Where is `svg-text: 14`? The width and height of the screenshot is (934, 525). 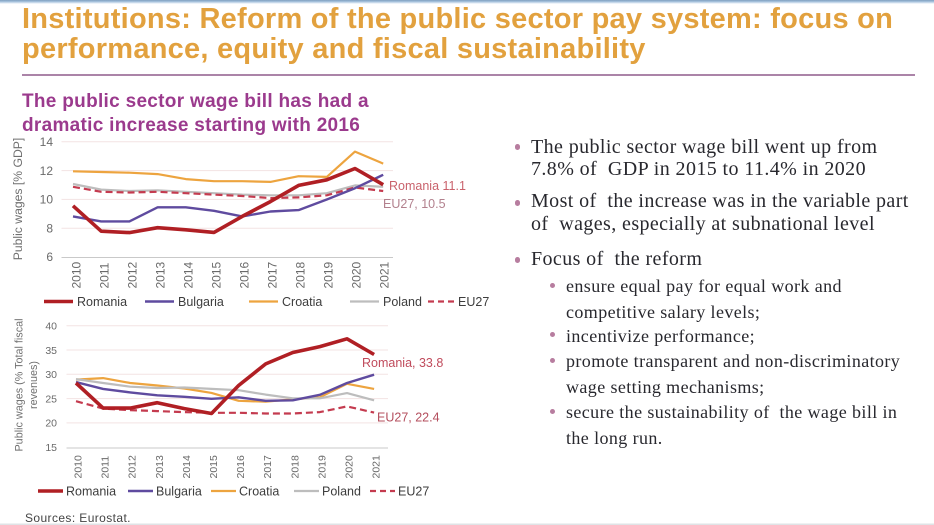 svg-text: 14 is located at coordinates (47, 142).